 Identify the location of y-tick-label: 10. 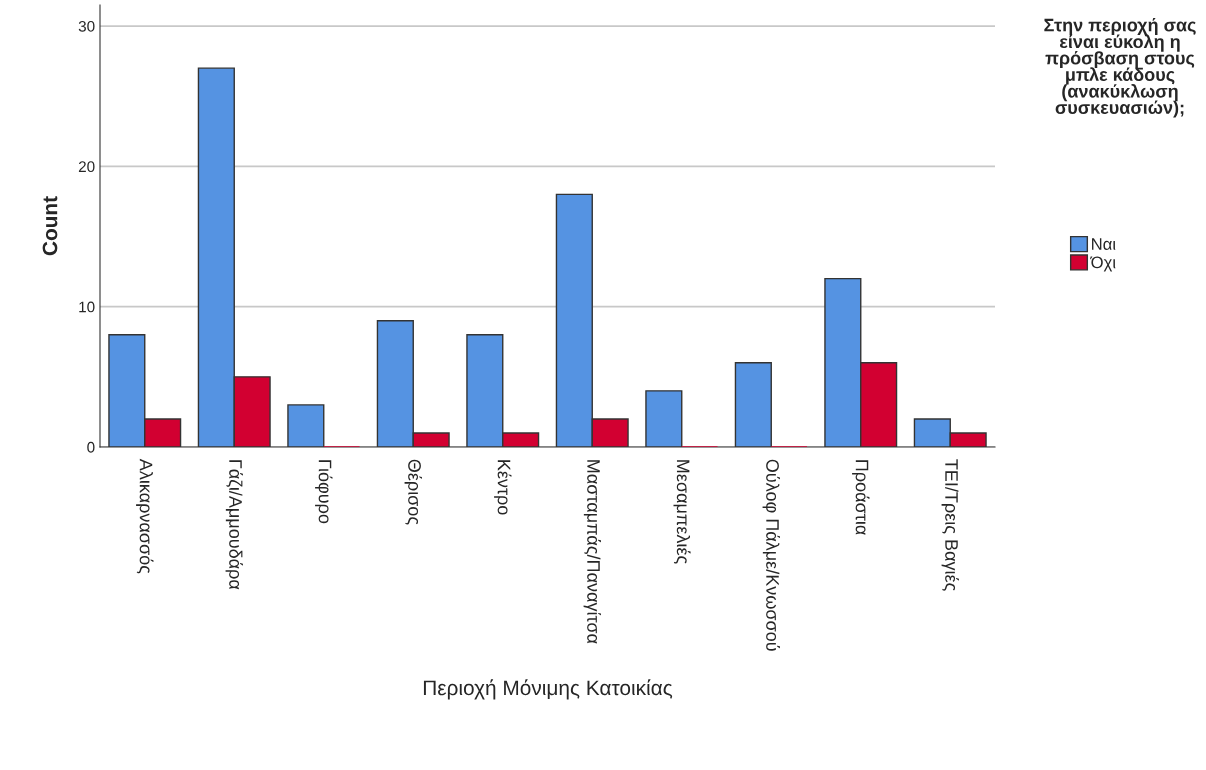
(87, 307).